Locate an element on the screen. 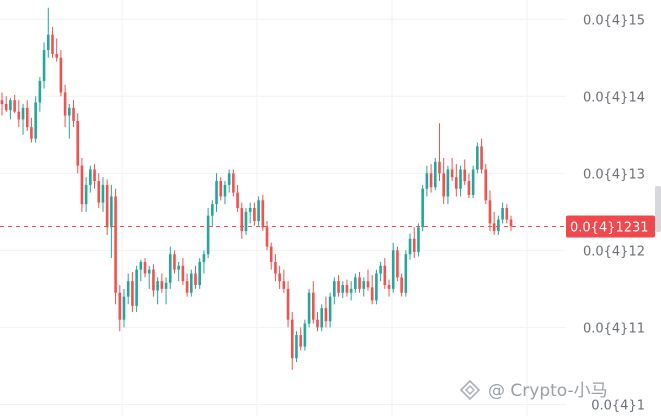  y-tick-label: 0.0{4}15 is located at coordinates (614, 20).